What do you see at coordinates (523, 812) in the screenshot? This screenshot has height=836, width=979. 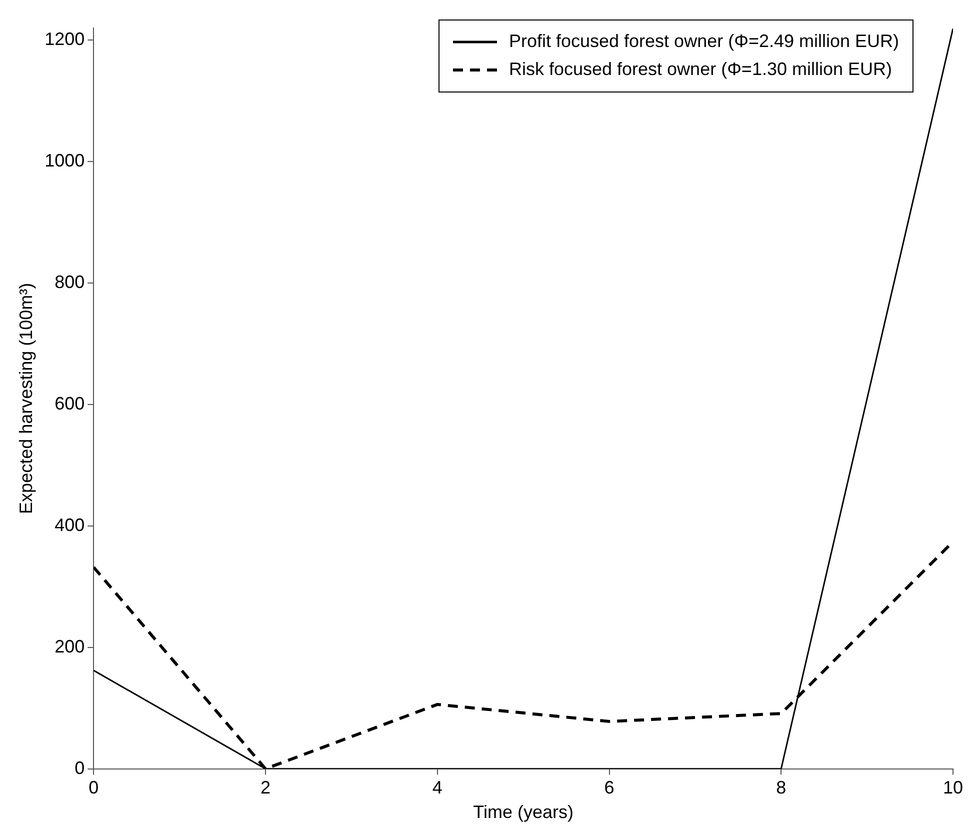 I see `x-axis-title: Time (years)` at bounding box center [523, 812].